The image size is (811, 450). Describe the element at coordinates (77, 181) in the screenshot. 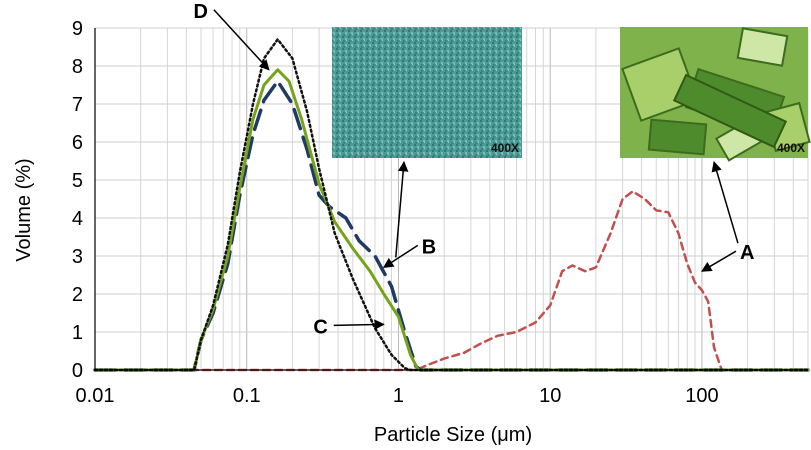

I see `y-tick-label: 5` at that location.